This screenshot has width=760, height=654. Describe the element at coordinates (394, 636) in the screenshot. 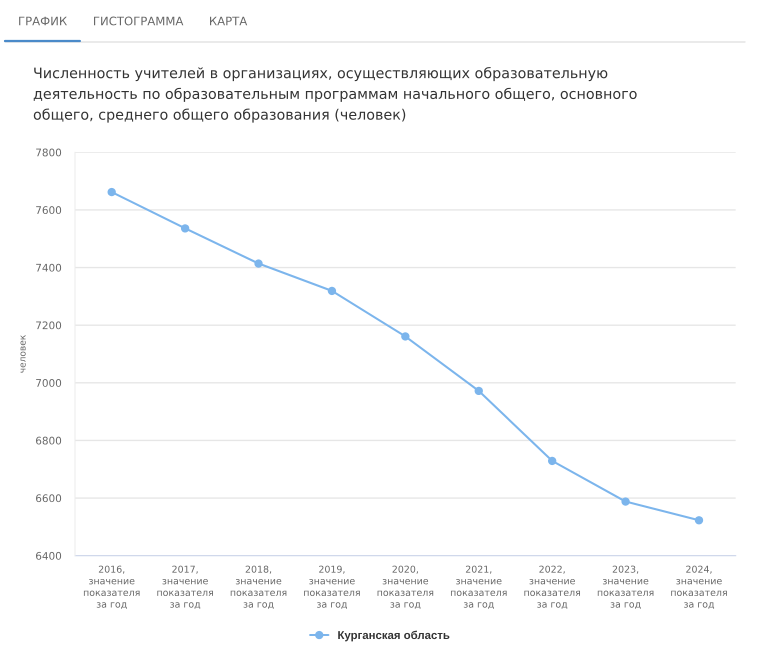

I see `legend-label: Курганская область` at that location.